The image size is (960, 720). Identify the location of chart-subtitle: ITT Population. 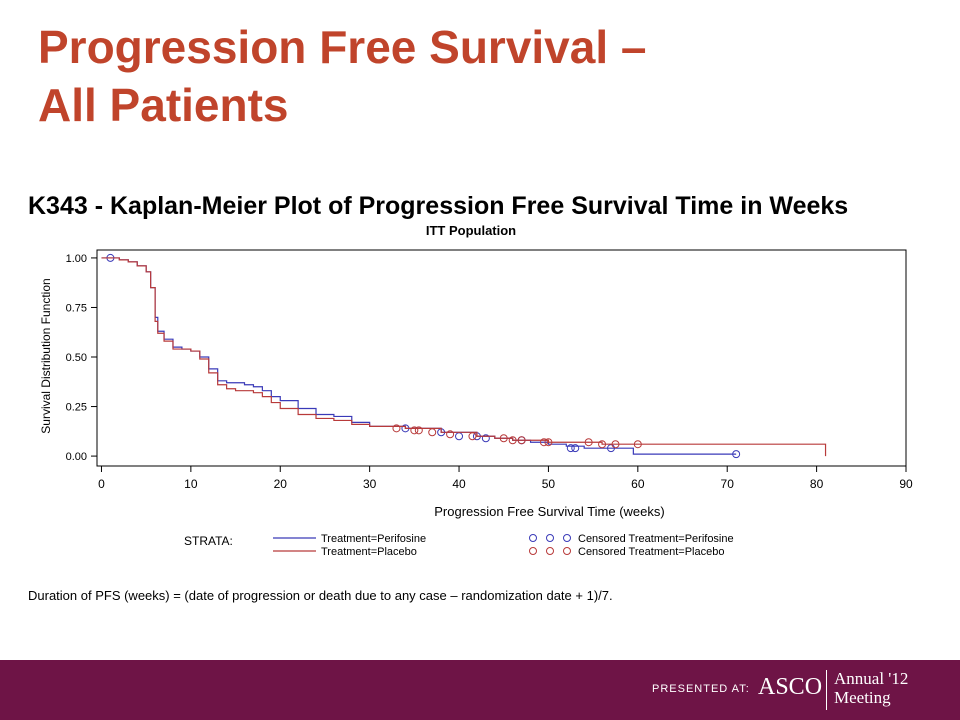
(471, 230).